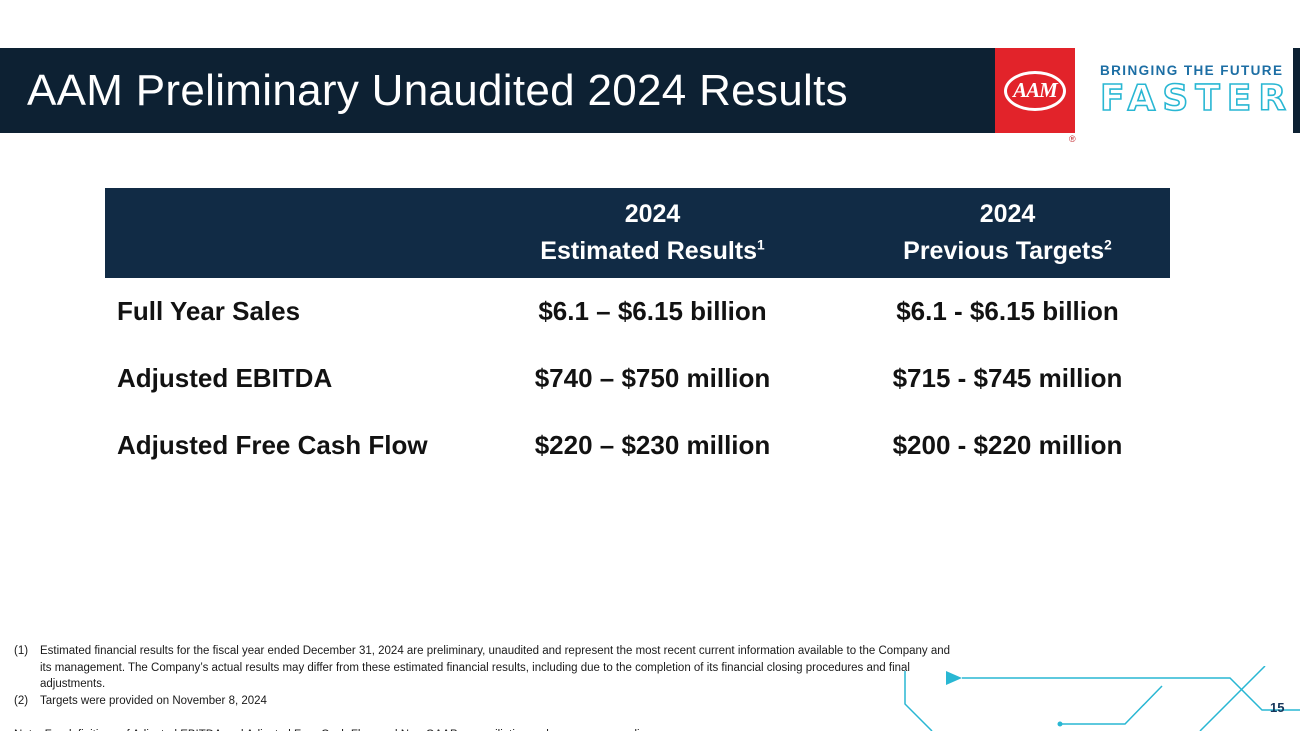  I want to click on header-bar-right-edge, so click(1296, 90).